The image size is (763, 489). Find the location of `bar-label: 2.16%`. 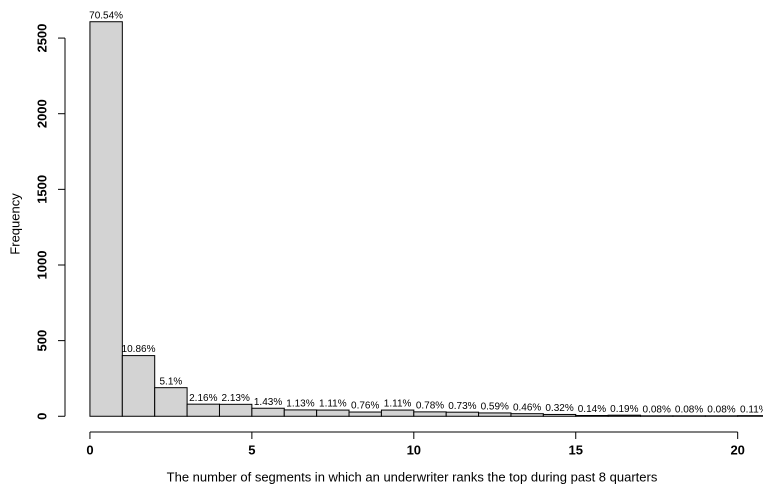

bar-label: 2.16% is located at coordinates (203, 398).